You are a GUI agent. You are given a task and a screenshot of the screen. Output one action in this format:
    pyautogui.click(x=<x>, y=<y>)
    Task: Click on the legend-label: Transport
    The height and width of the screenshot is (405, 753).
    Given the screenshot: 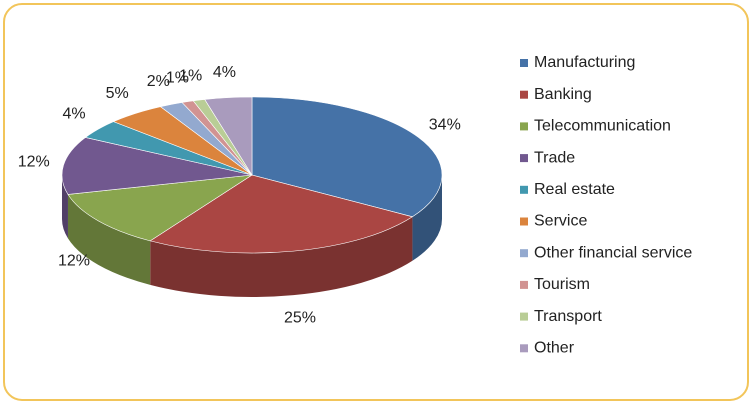 What is the action you would take?
    pyautogui.click(x=568, y=316)
    